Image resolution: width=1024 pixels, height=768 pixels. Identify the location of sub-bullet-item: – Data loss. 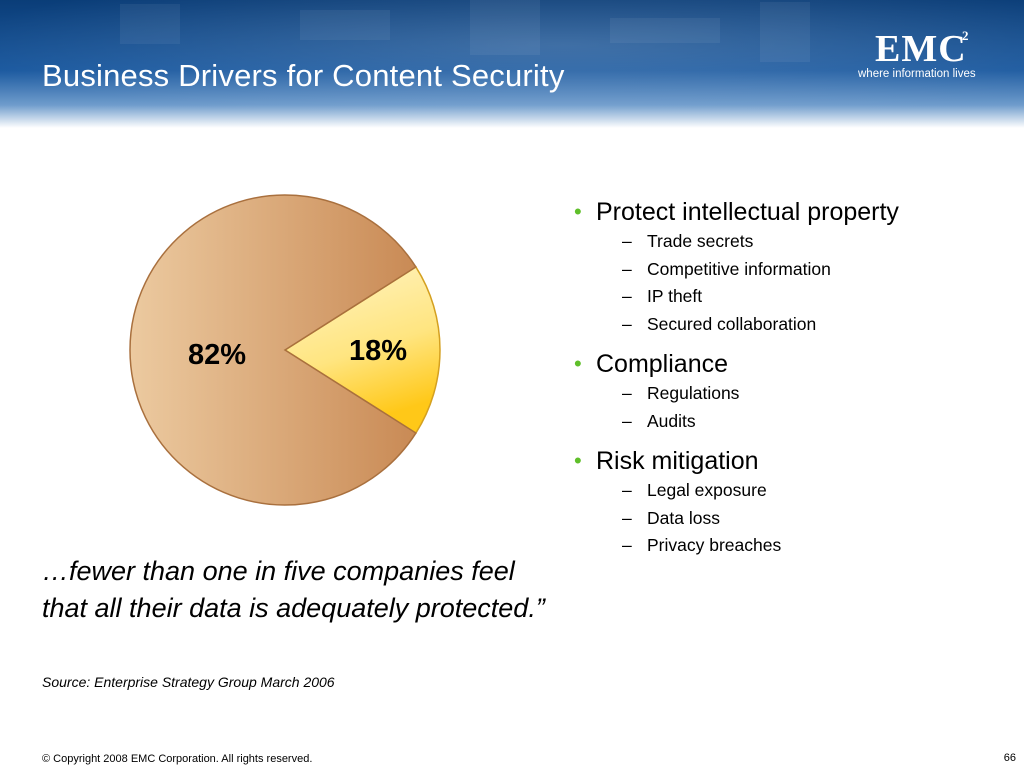
(816, 519).